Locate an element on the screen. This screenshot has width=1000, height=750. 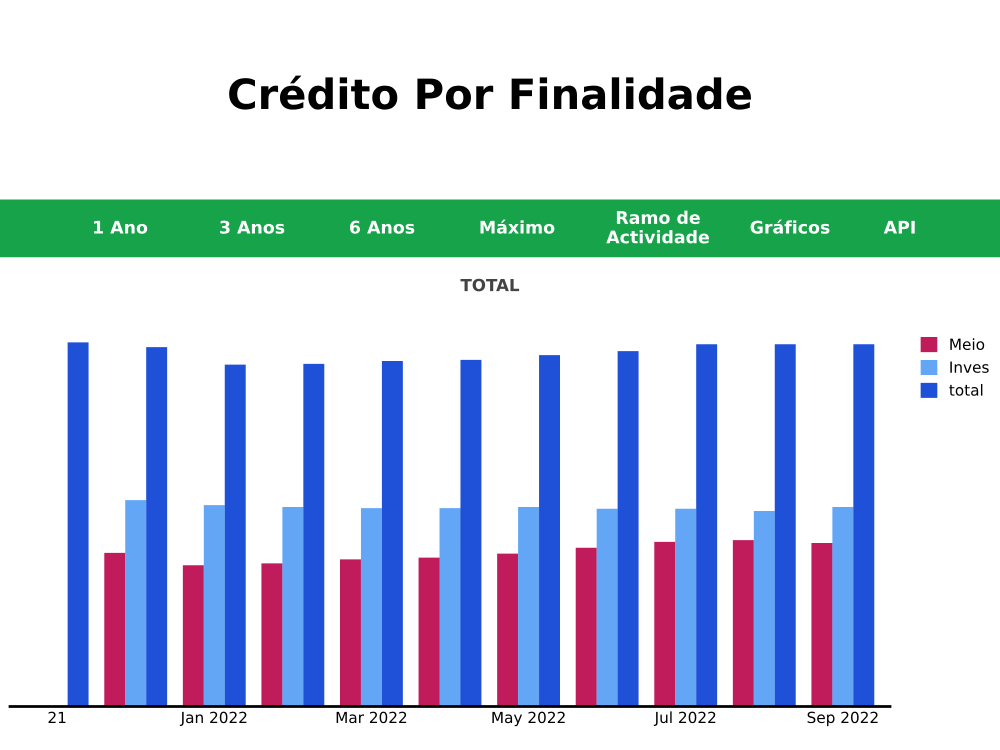
x-tick-label: Sep 2022 is located at coordinates (843, 719).